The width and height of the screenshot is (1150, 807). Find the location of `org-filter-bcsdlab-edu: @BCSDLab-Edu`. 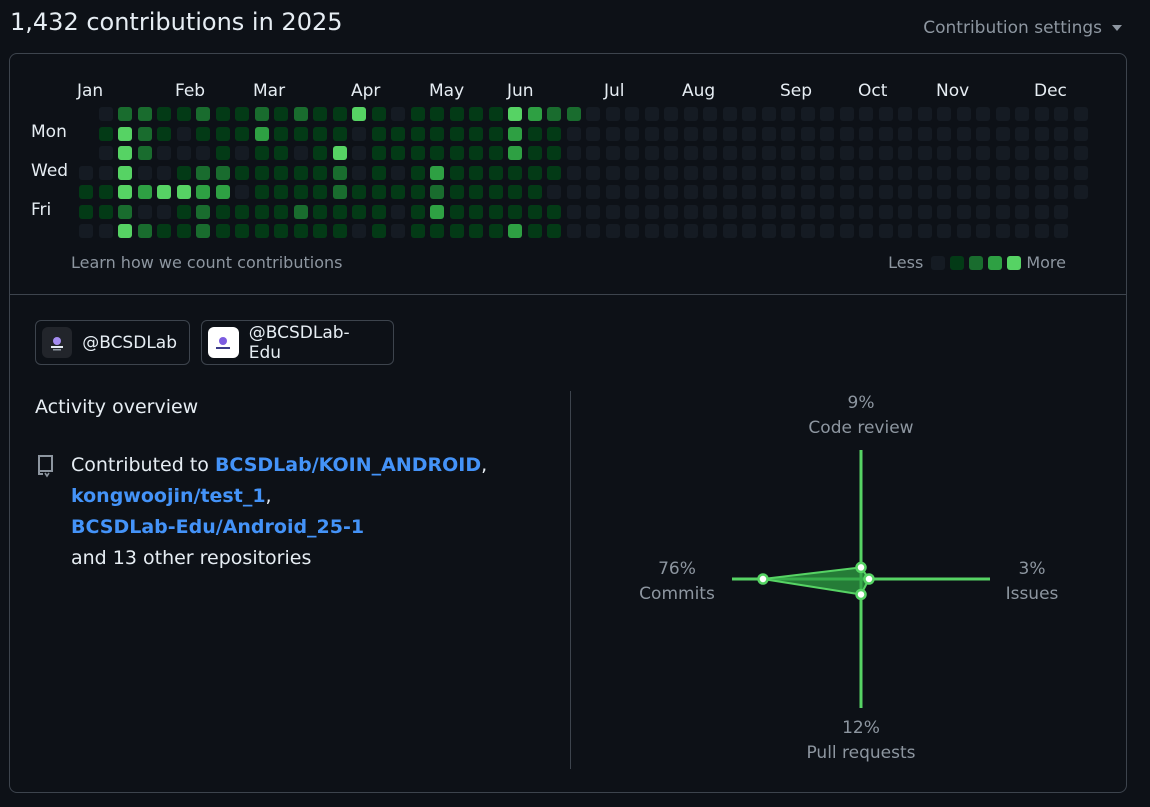

org-filter-bcsdlab-edu: @BCSDLab-Edu is located at coordinates (297, 342).